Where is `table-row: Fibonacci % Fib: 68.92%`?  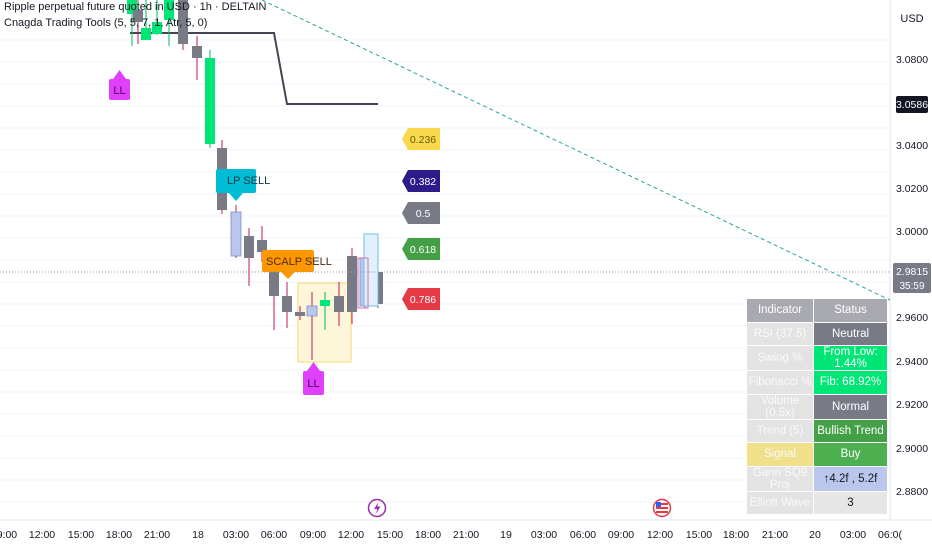
table-row: Fibonacci % Fib: 68.92% is located at coordinates (817, 382).